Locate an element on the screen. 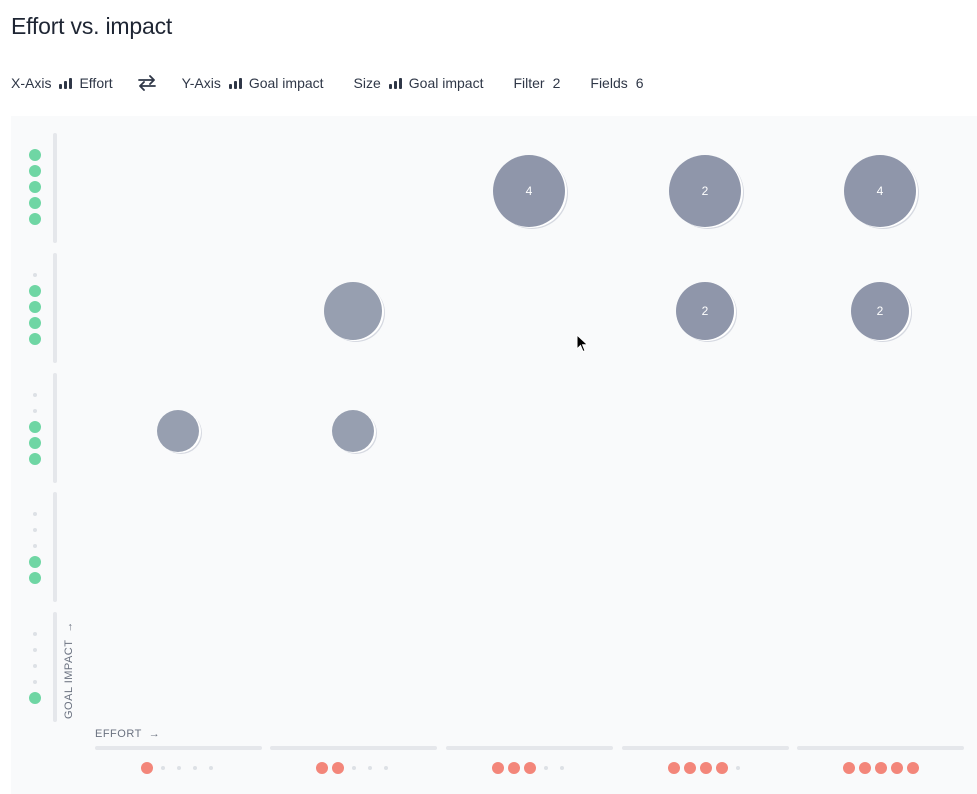 The image size is (977, 794). size-selector: Size Goal impact is located at coordinates (419, 83).